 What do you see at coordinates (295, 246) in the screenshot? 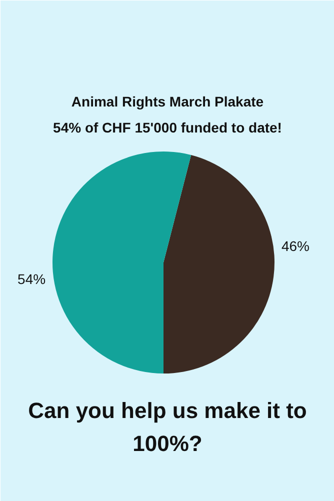
I see `data-label: 46%` at bounding box center [295, 246].